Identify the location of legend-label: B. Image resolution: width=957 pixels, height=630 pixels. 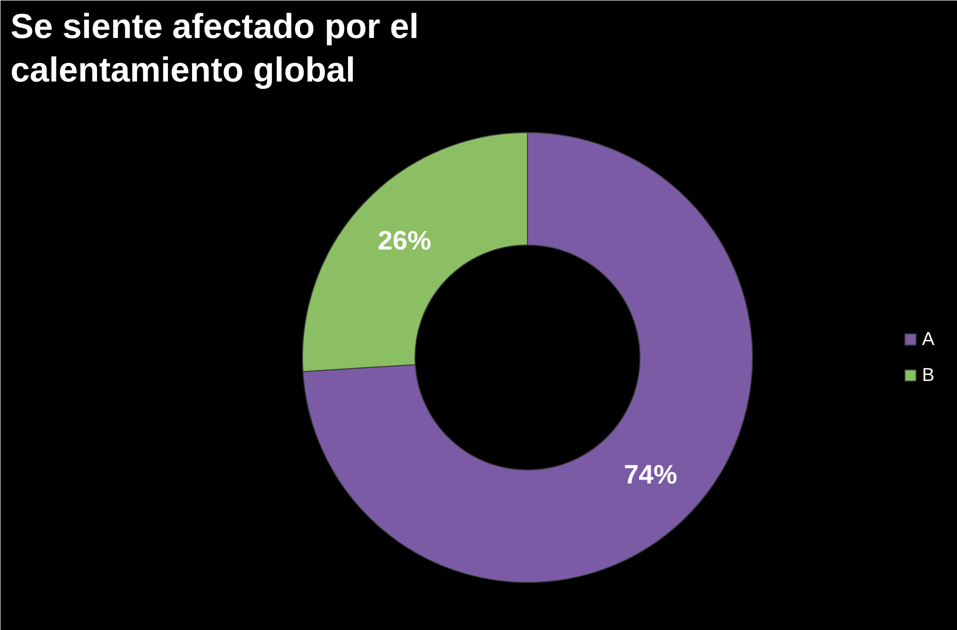
(929, 375).